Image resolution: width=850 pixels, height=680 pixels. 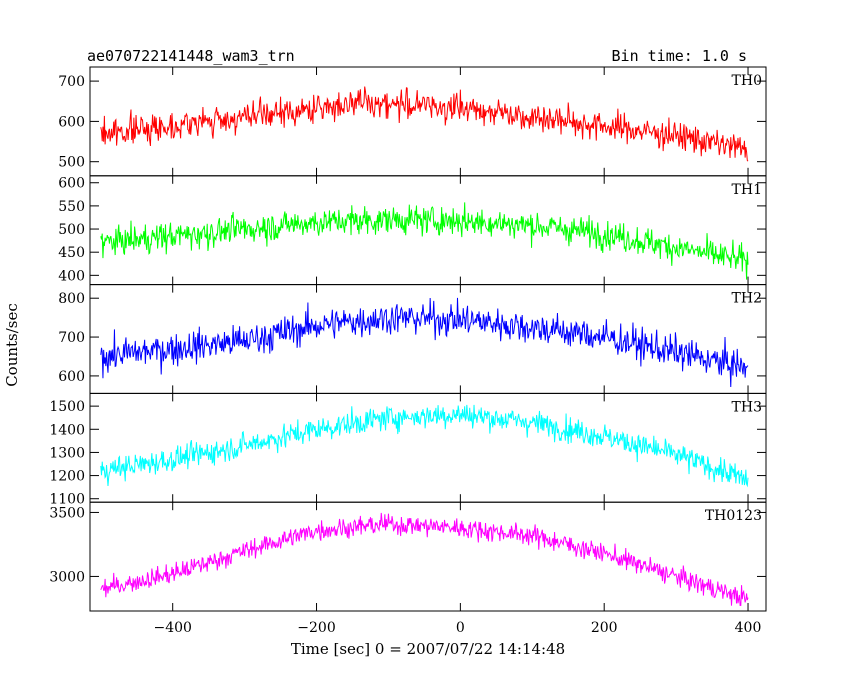 What do you see at coordinates (71, 253) in the screenshot?
I see `y-tick-label: 450` at bounding box center [71, 253].